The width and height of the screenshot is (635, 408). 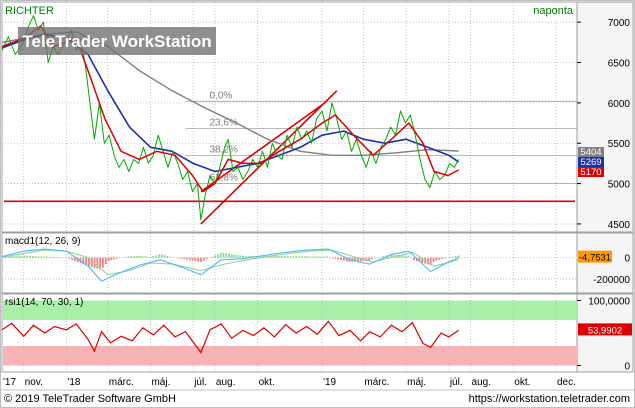 What do you see at coordinates (116, 41) in the screenshot?
I see `watermark: TeleTrader WorkStation` at bounding box center [116, 41].